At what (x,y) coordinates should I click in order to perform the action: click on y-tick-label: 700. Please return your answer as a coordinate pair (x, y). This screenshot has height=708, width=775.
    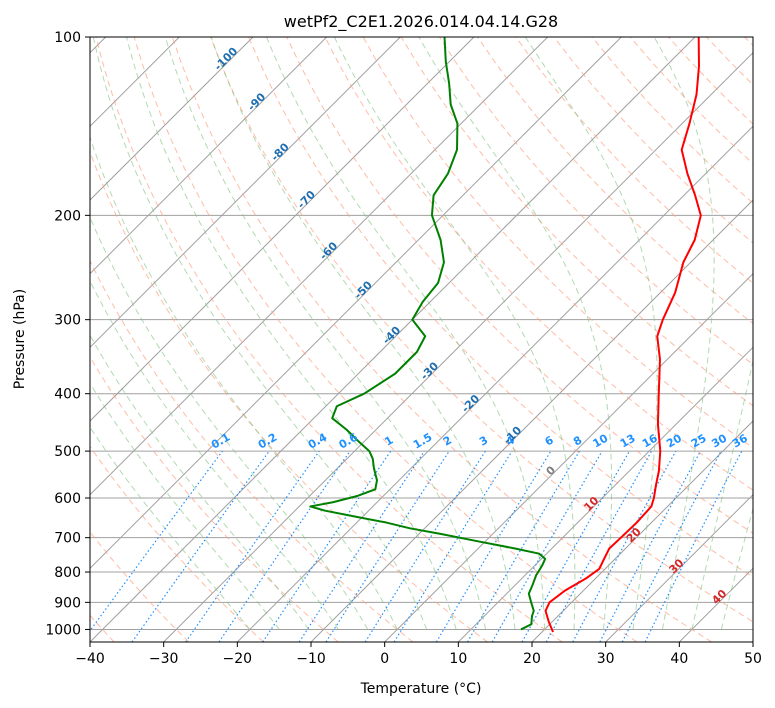
    Looking at the image, I should click on (67, 539).